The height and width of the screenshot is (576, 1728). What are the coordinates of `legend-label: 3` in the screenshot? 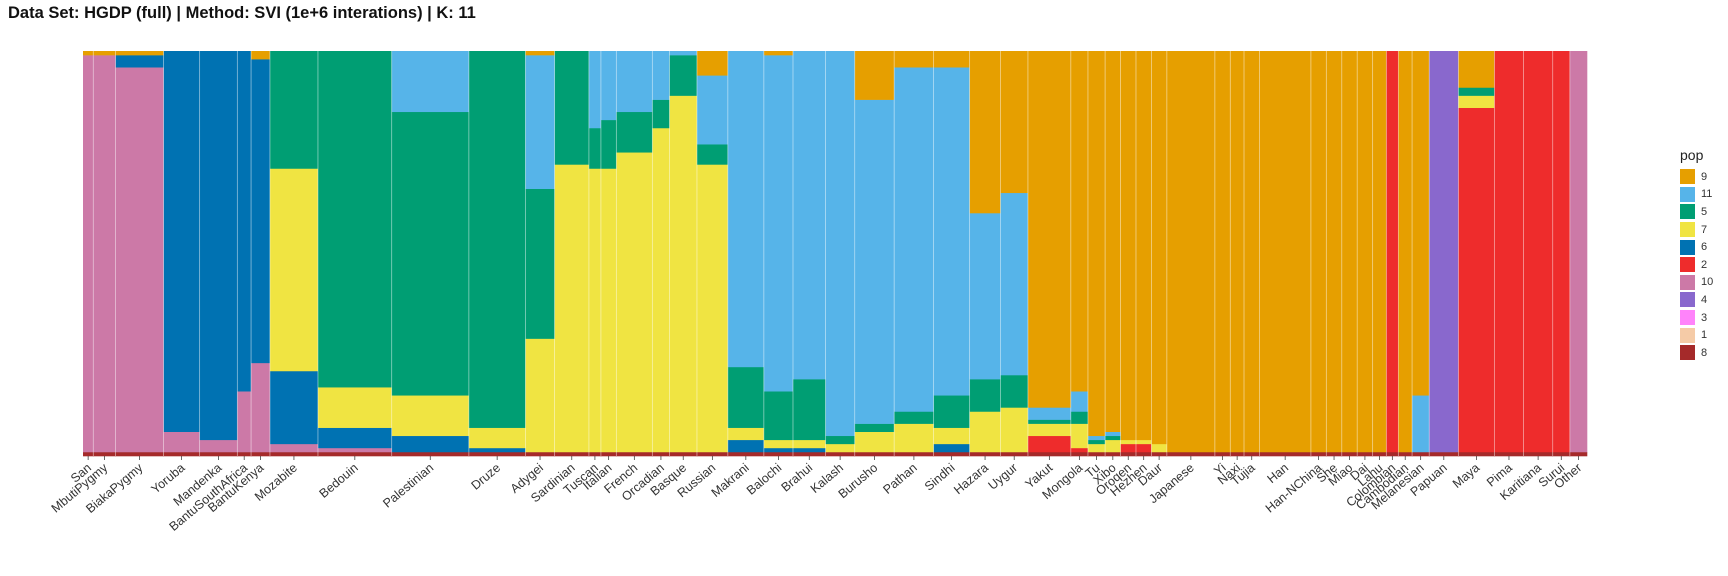 It's located at (1704, 317).